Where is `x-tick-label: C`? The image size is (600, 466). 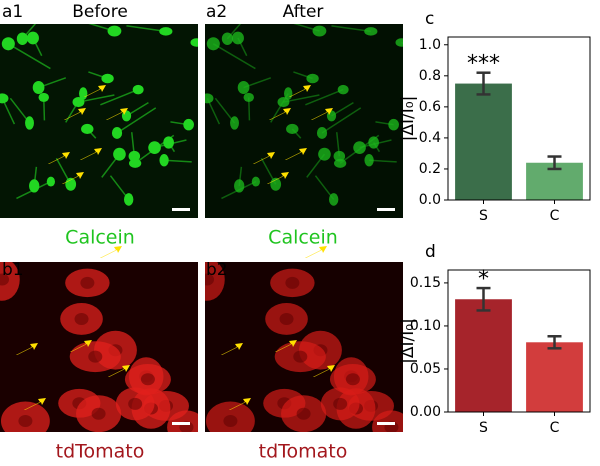
x-tick-label: C is located at coordinates (555, 428).